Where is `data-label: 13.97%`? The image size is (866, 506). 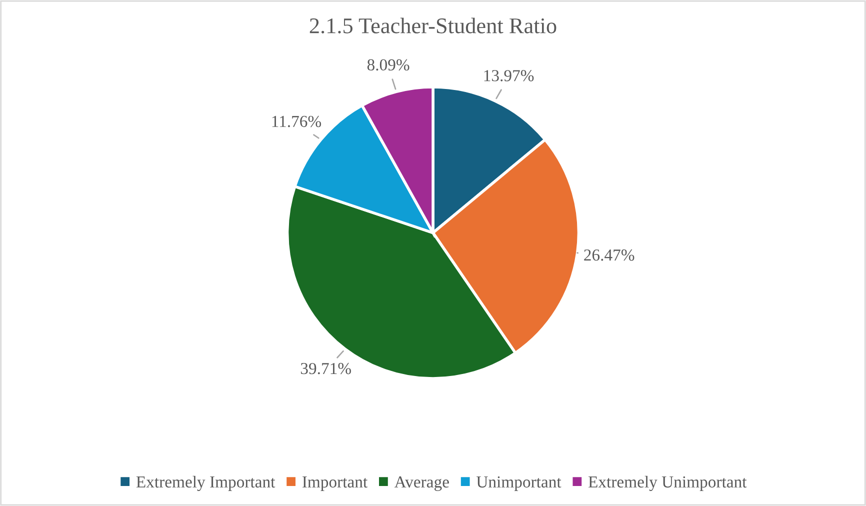
data-label: 13.97% is located at coordinates (509, 76).